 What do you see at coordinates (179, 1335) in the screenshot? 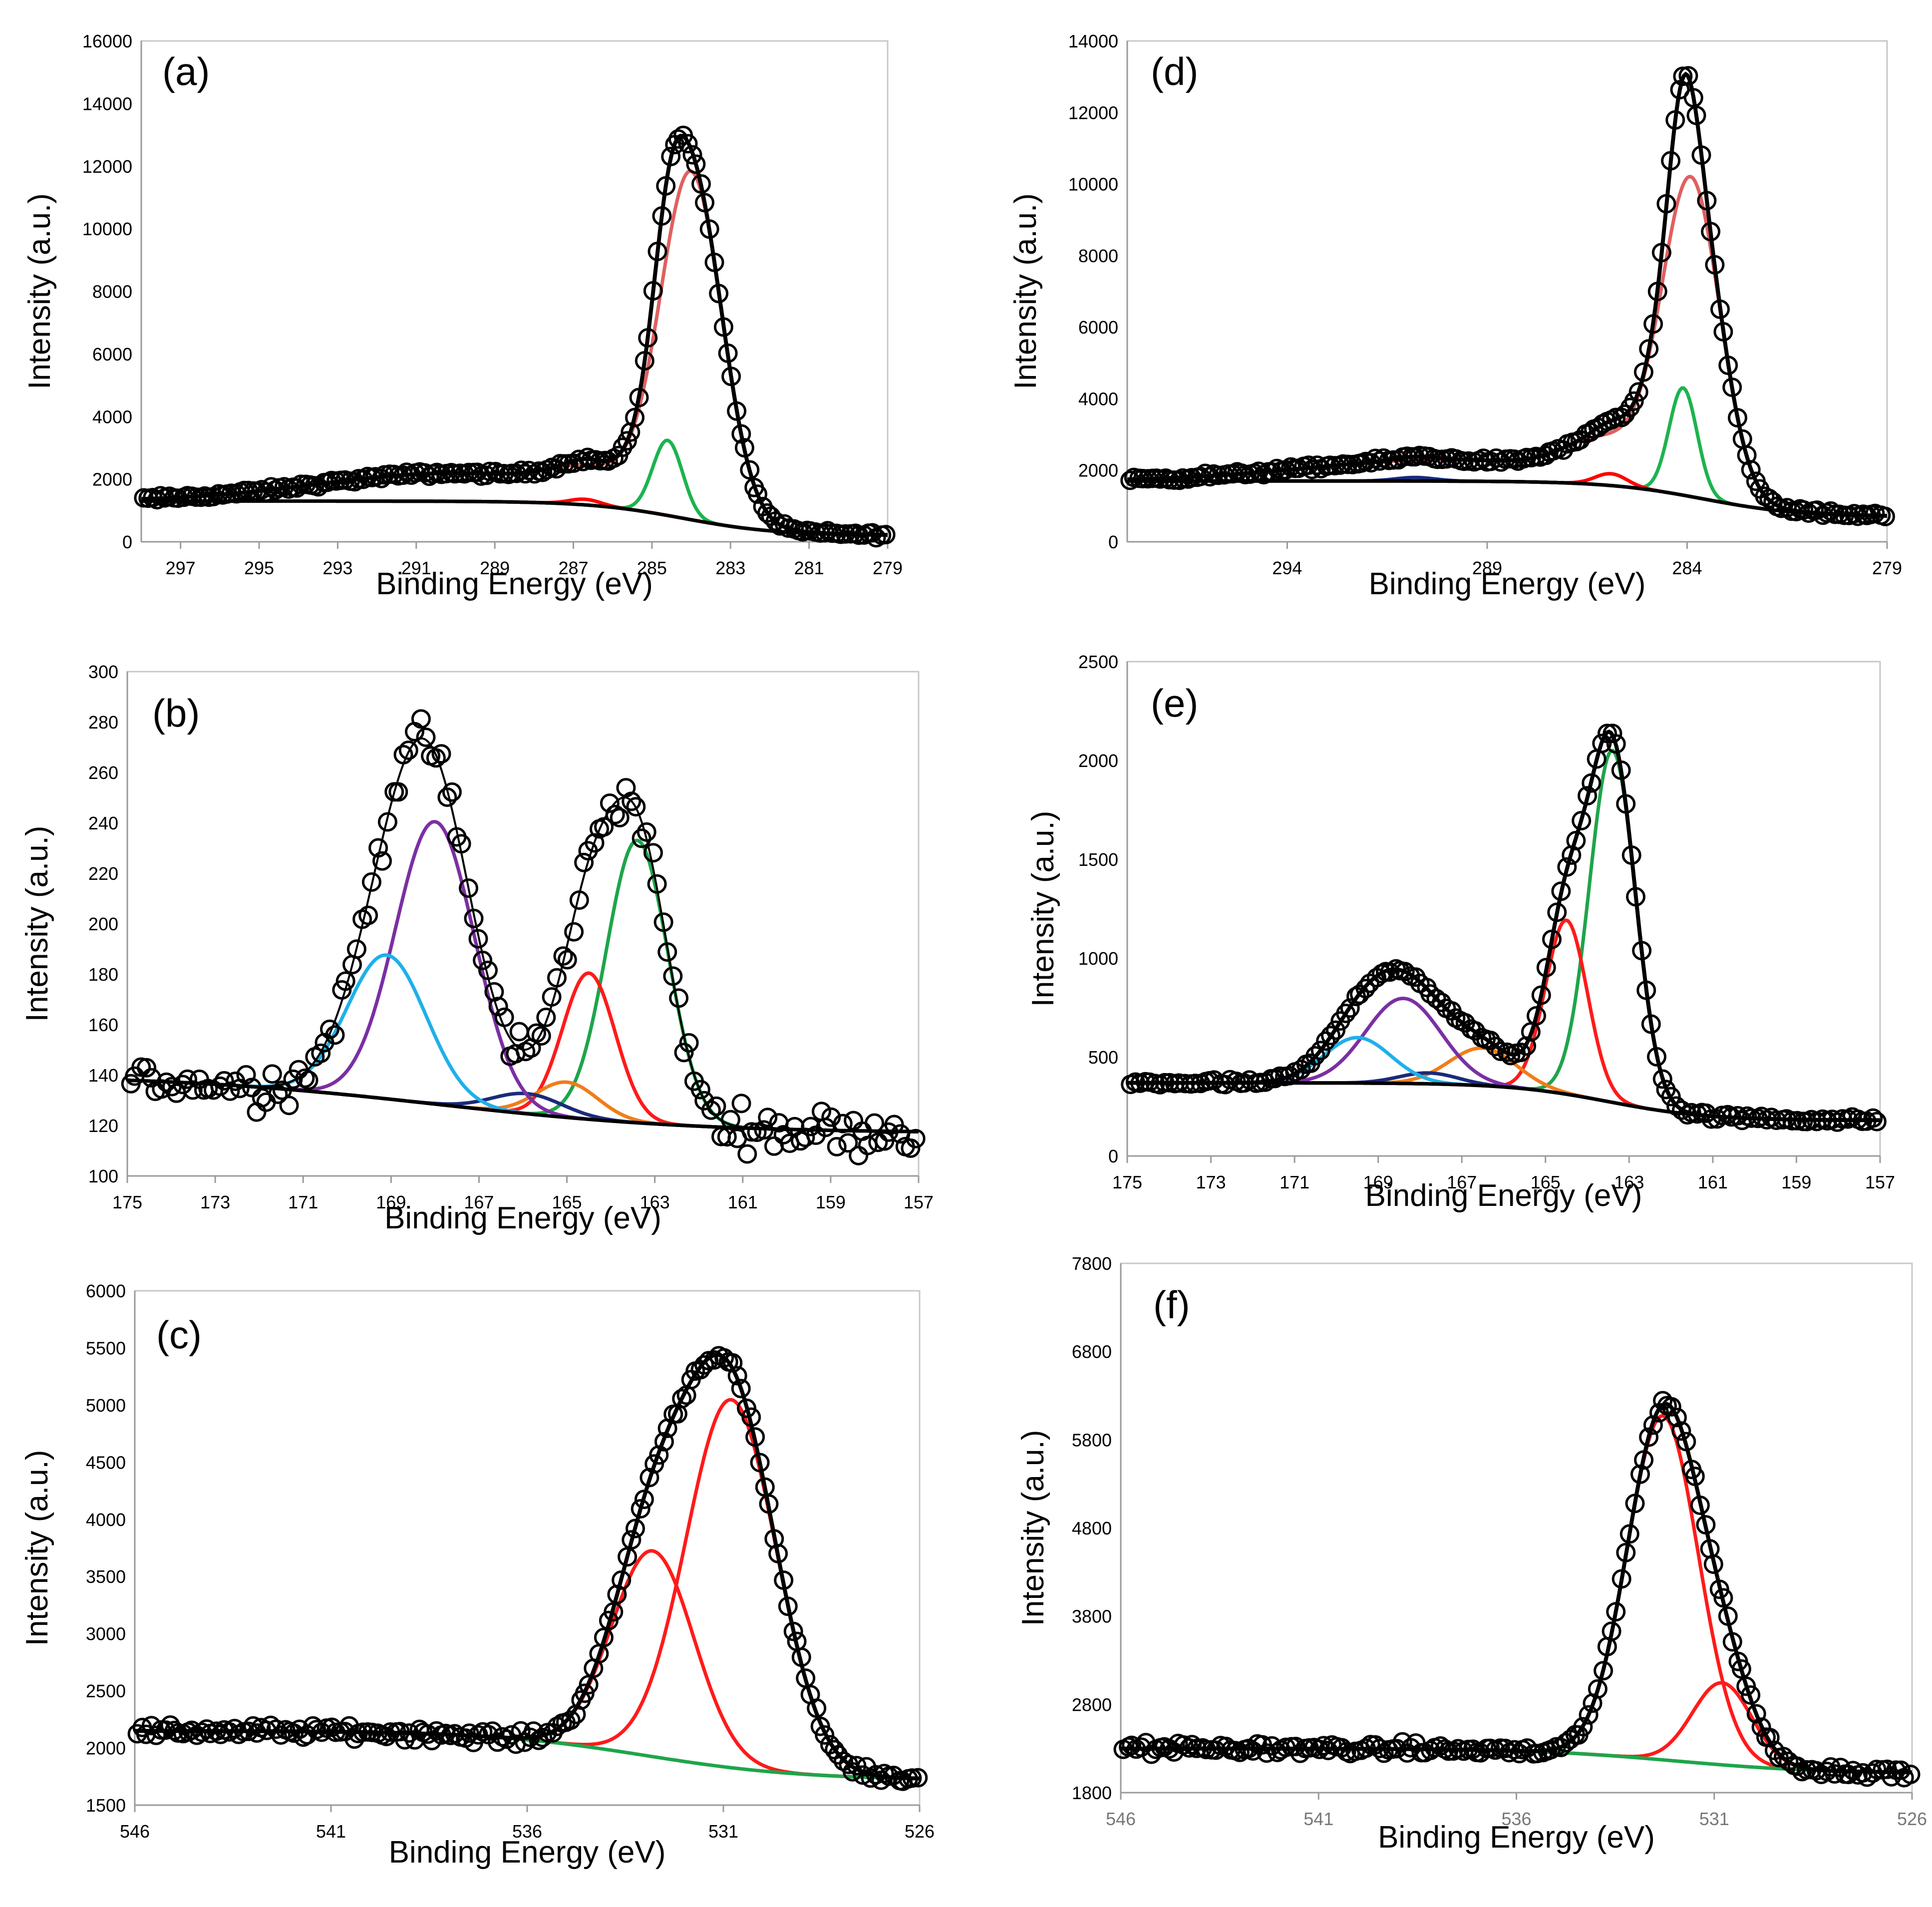
I see `panel-label: (c)` at bounding box center [179, 1335].